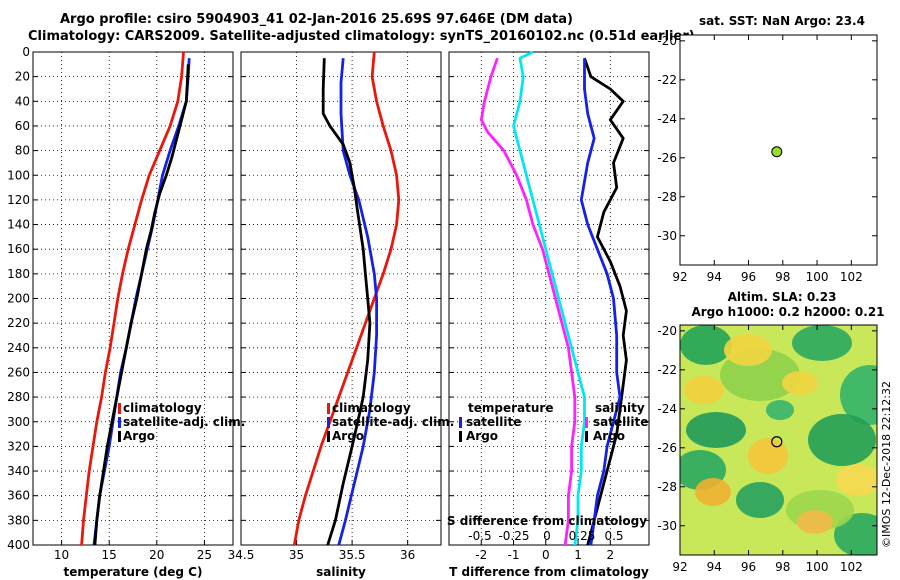 This screenshot has height=580, width=900. Describe the element at coordinates (139, 436) in the screenshot. I see `temperature-legend-entry: Argo` at that location.